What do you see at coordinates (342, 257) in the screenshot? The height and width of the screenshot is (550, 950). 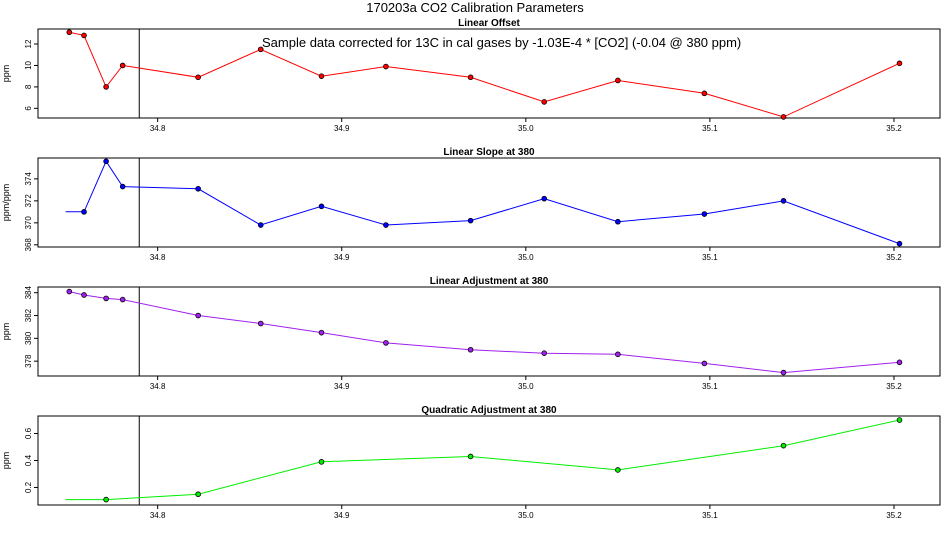 I see `panel-2-xtick-label: 34.9` at bounding box center [342, 257].